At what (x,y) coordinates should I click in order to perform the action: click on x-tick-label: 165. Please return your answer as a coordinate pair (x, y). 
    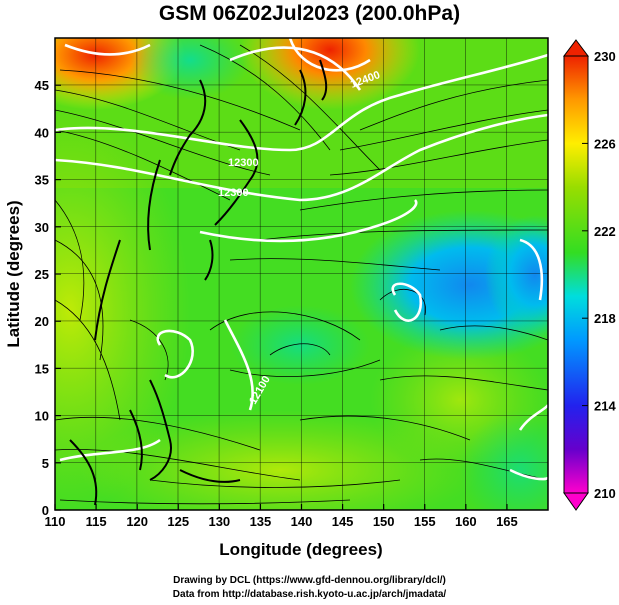
    Looking at the image, I should click on (507, 521).